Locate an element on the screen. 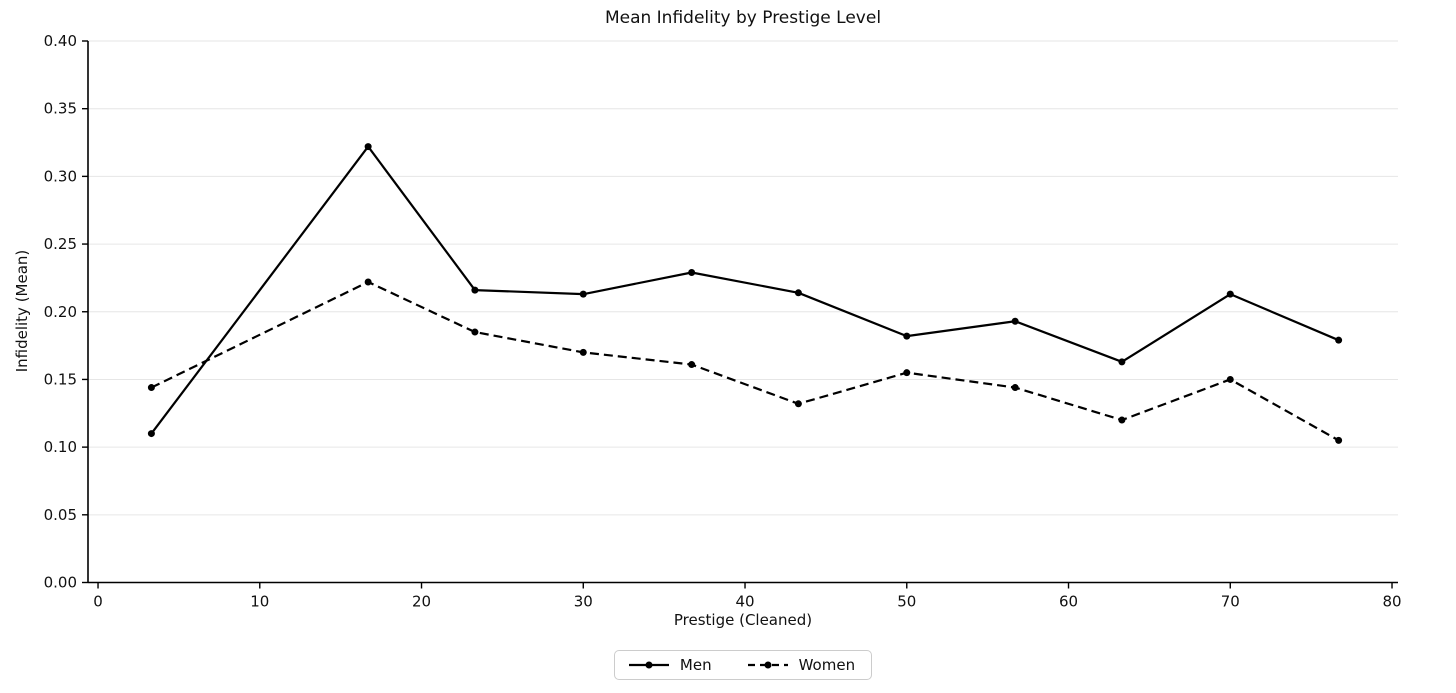 This screenshot has width=1456, height=693. legend-label-men: Men is located at coordinates (695, 665).